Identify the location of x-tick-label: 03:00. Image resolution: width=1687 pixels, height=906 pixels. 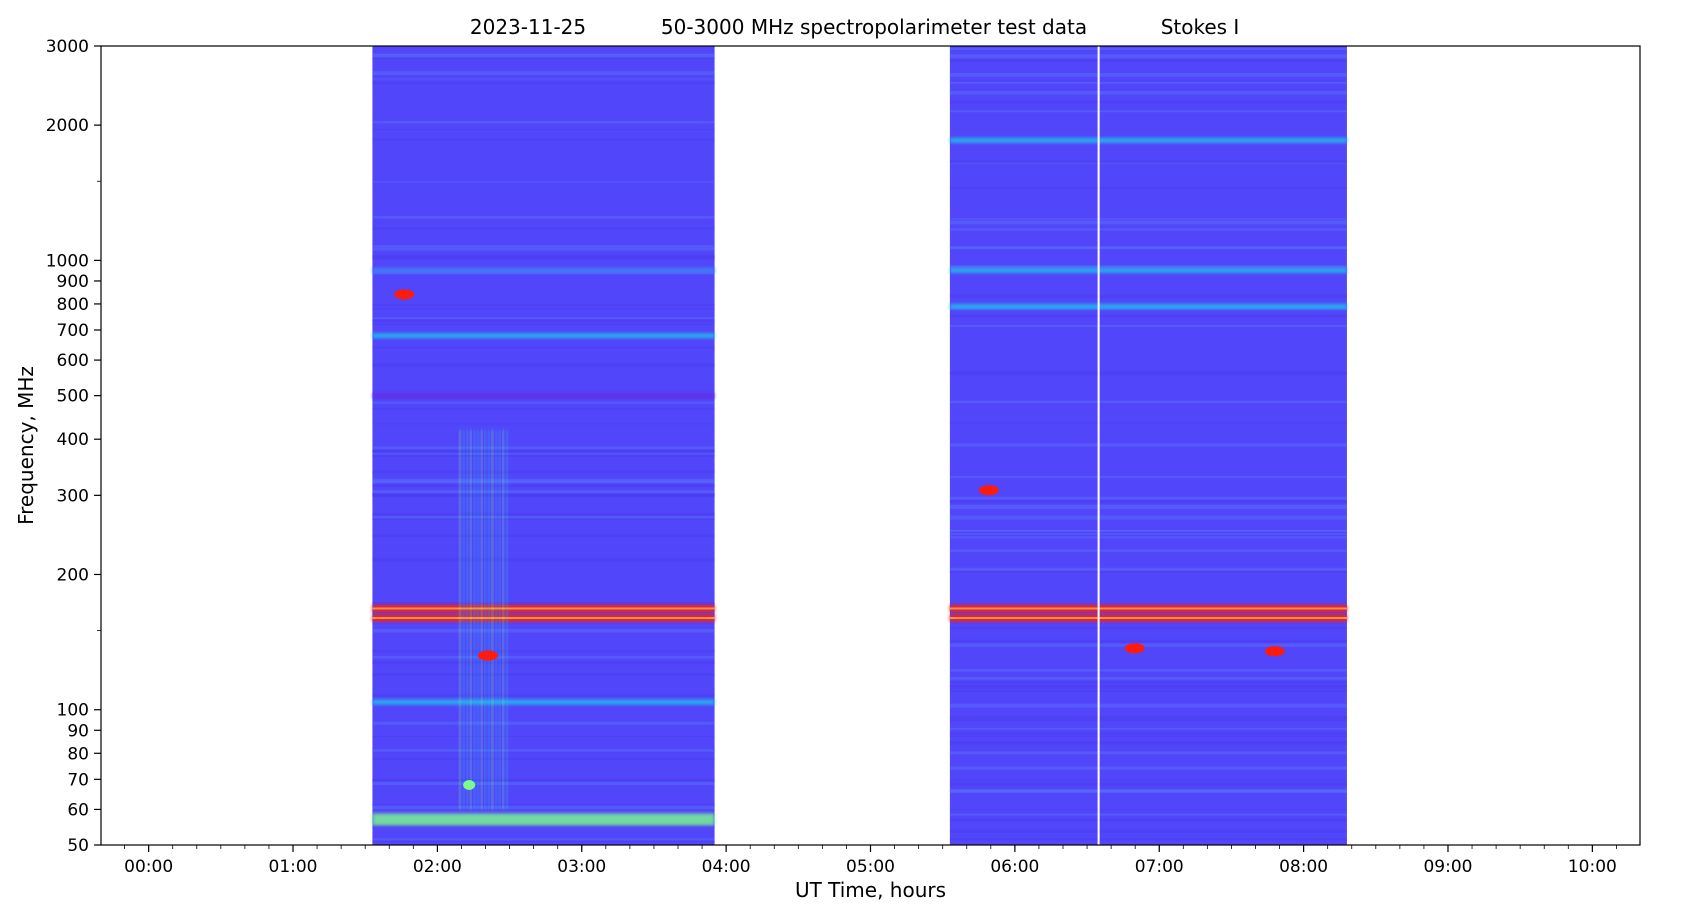
(581, 867).